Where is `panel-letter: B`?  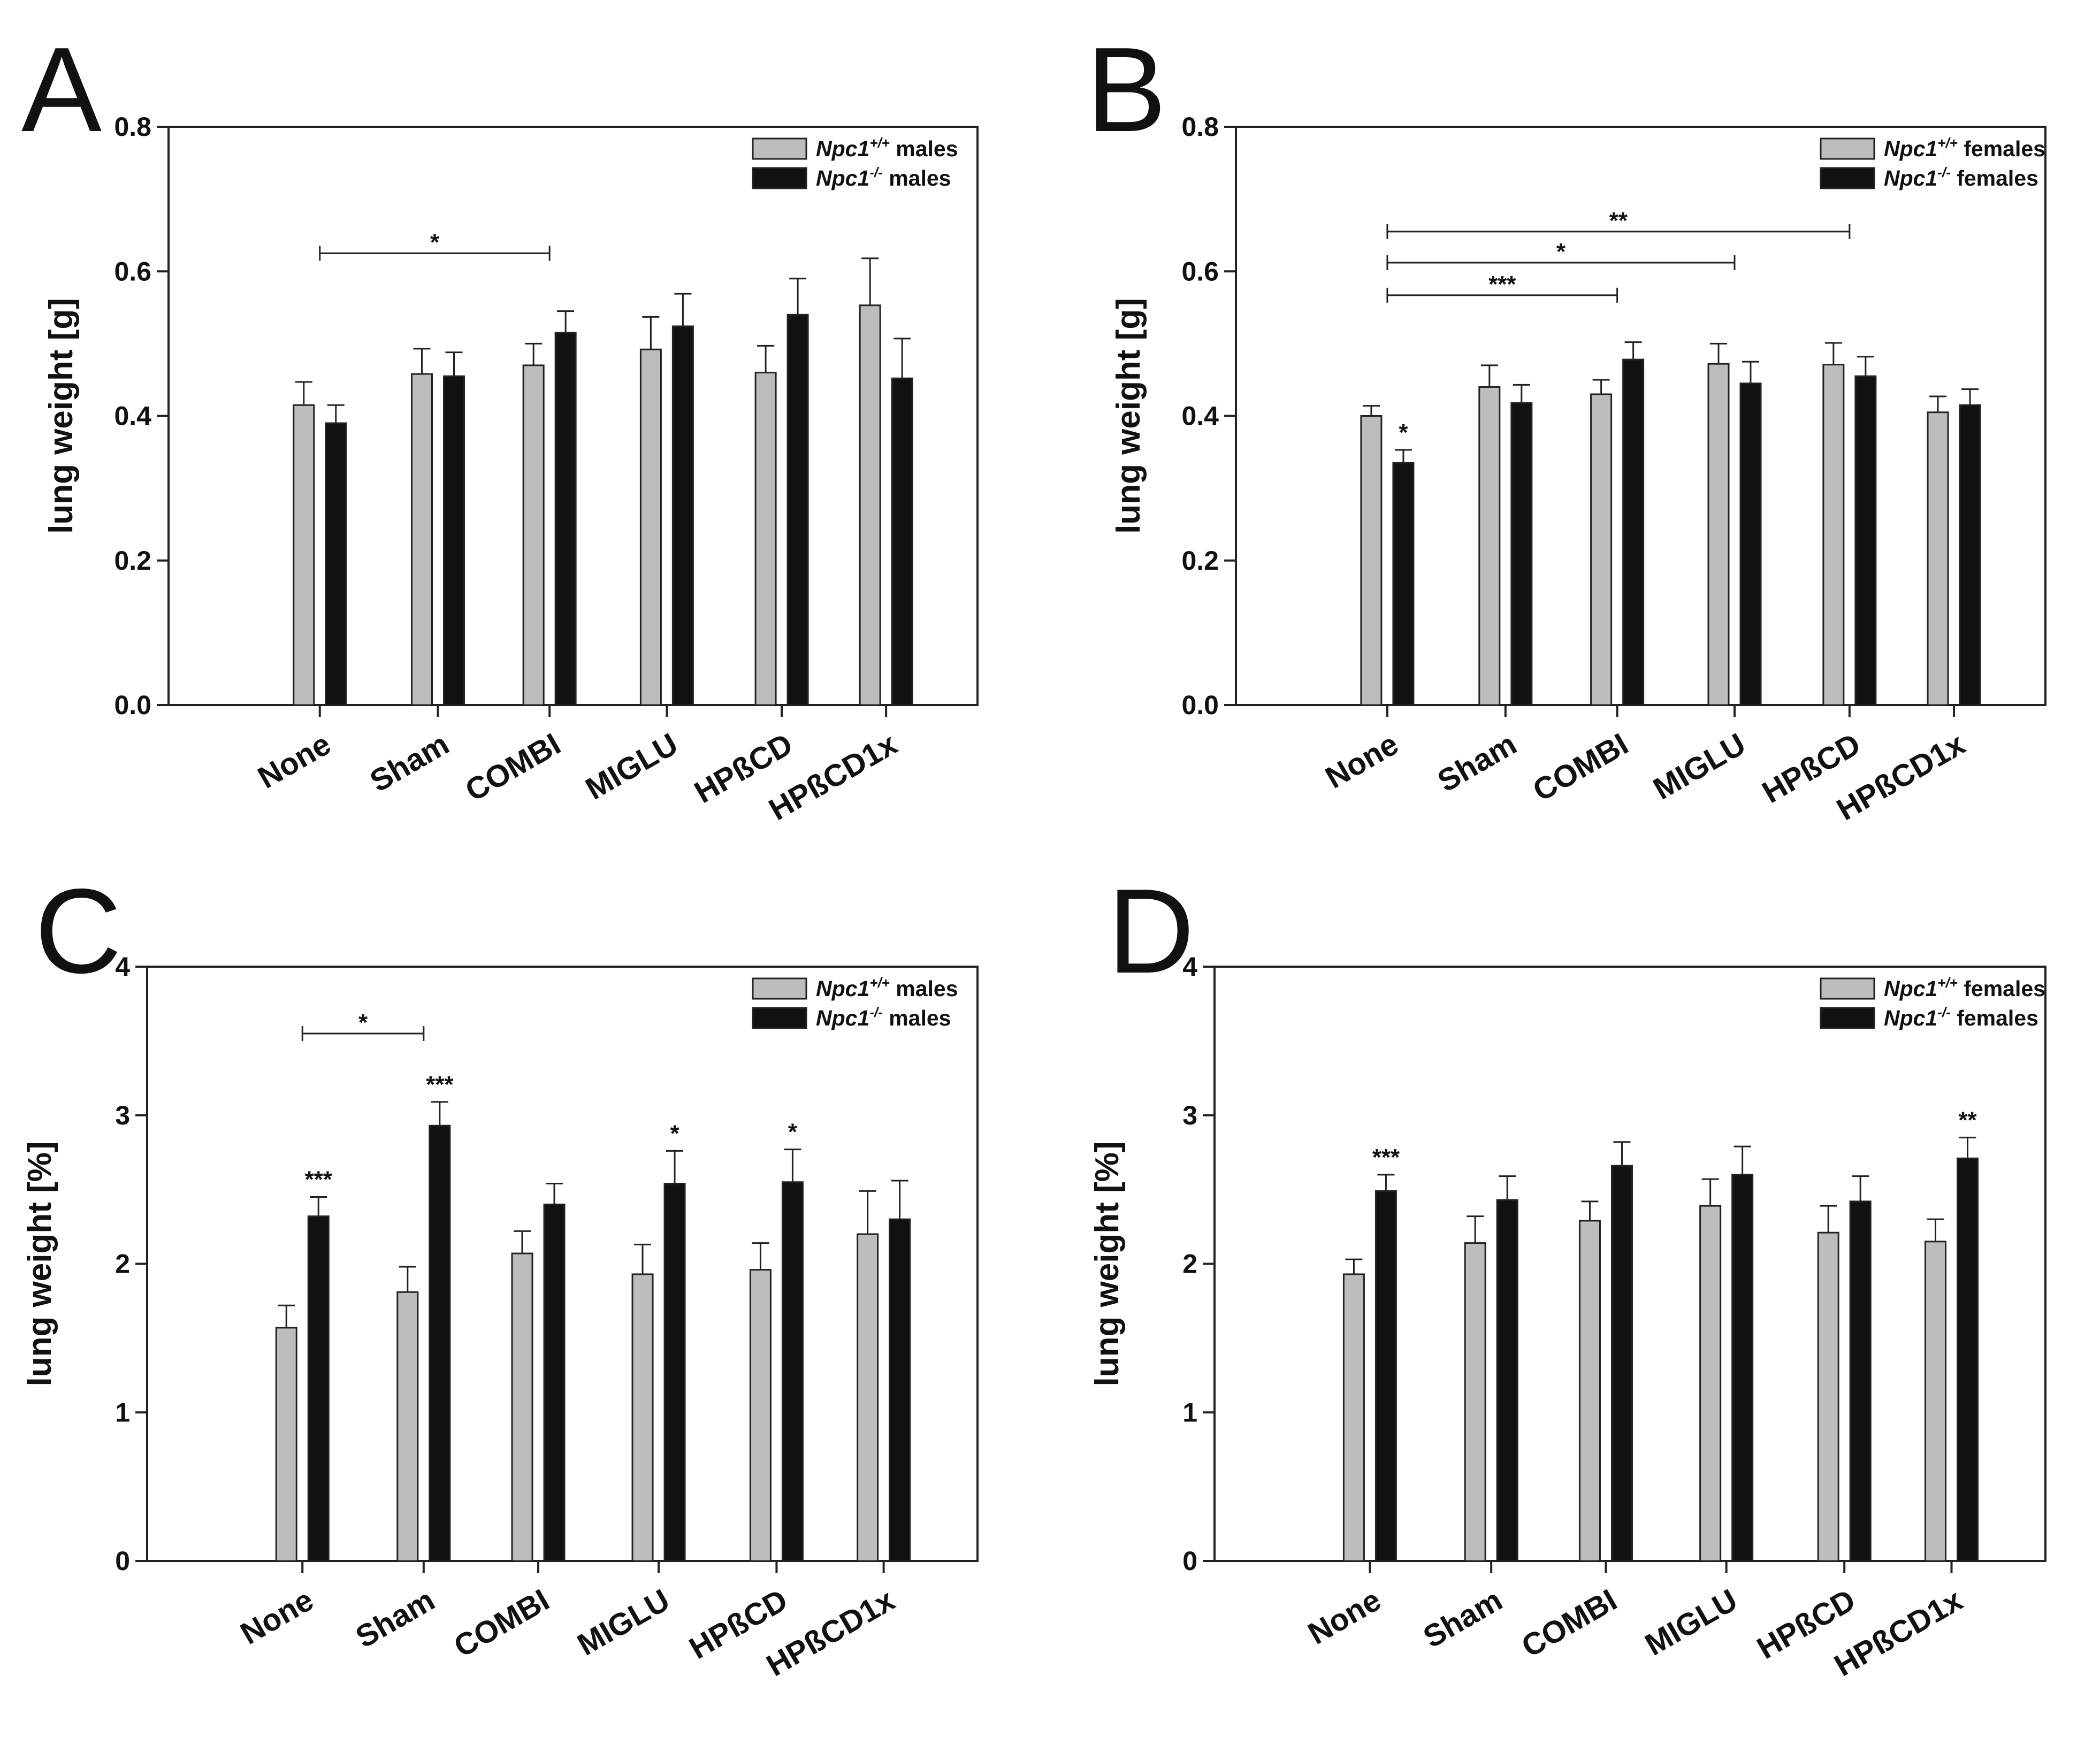
panel-letter: B is located at coordinates (1126, 89).